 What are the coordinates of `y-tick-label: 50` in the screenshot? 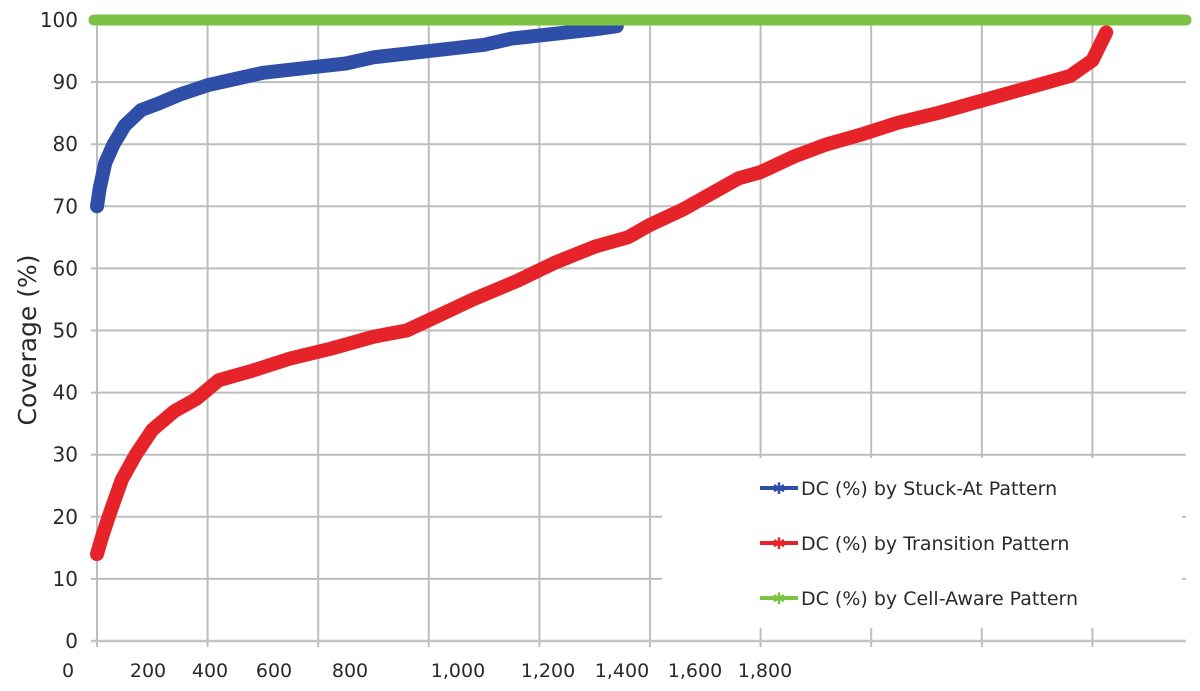 It's located at (65, 331).